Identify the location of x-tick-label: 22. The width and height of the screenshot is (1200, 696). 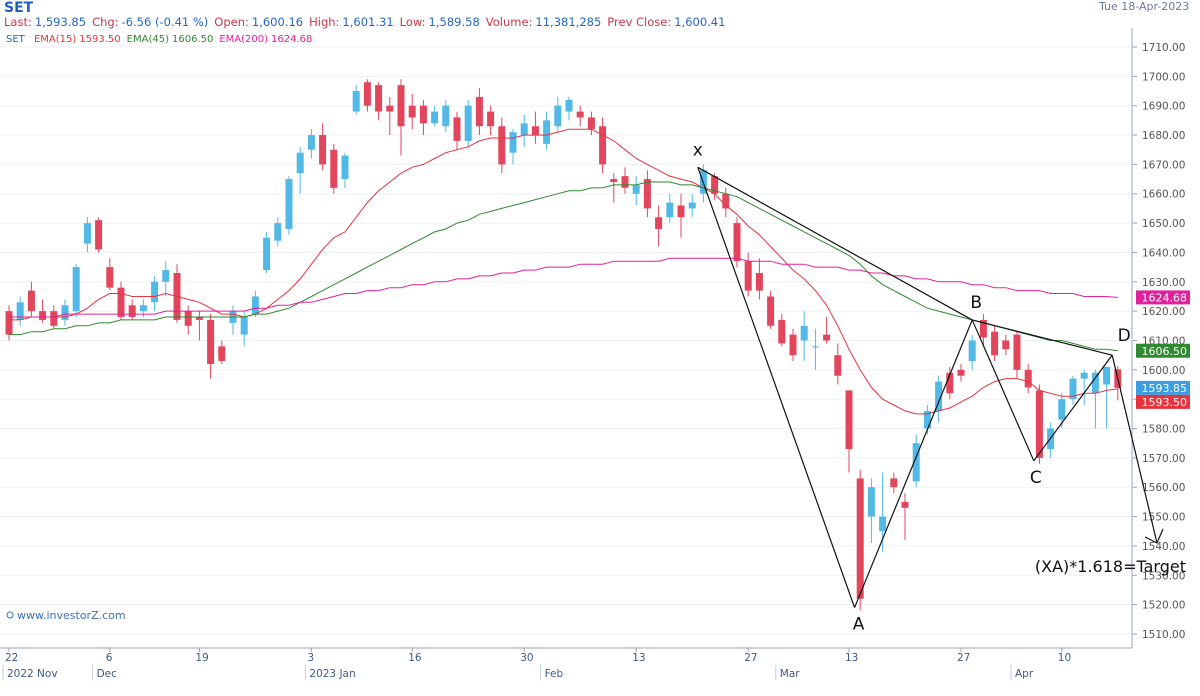
(11, 658).